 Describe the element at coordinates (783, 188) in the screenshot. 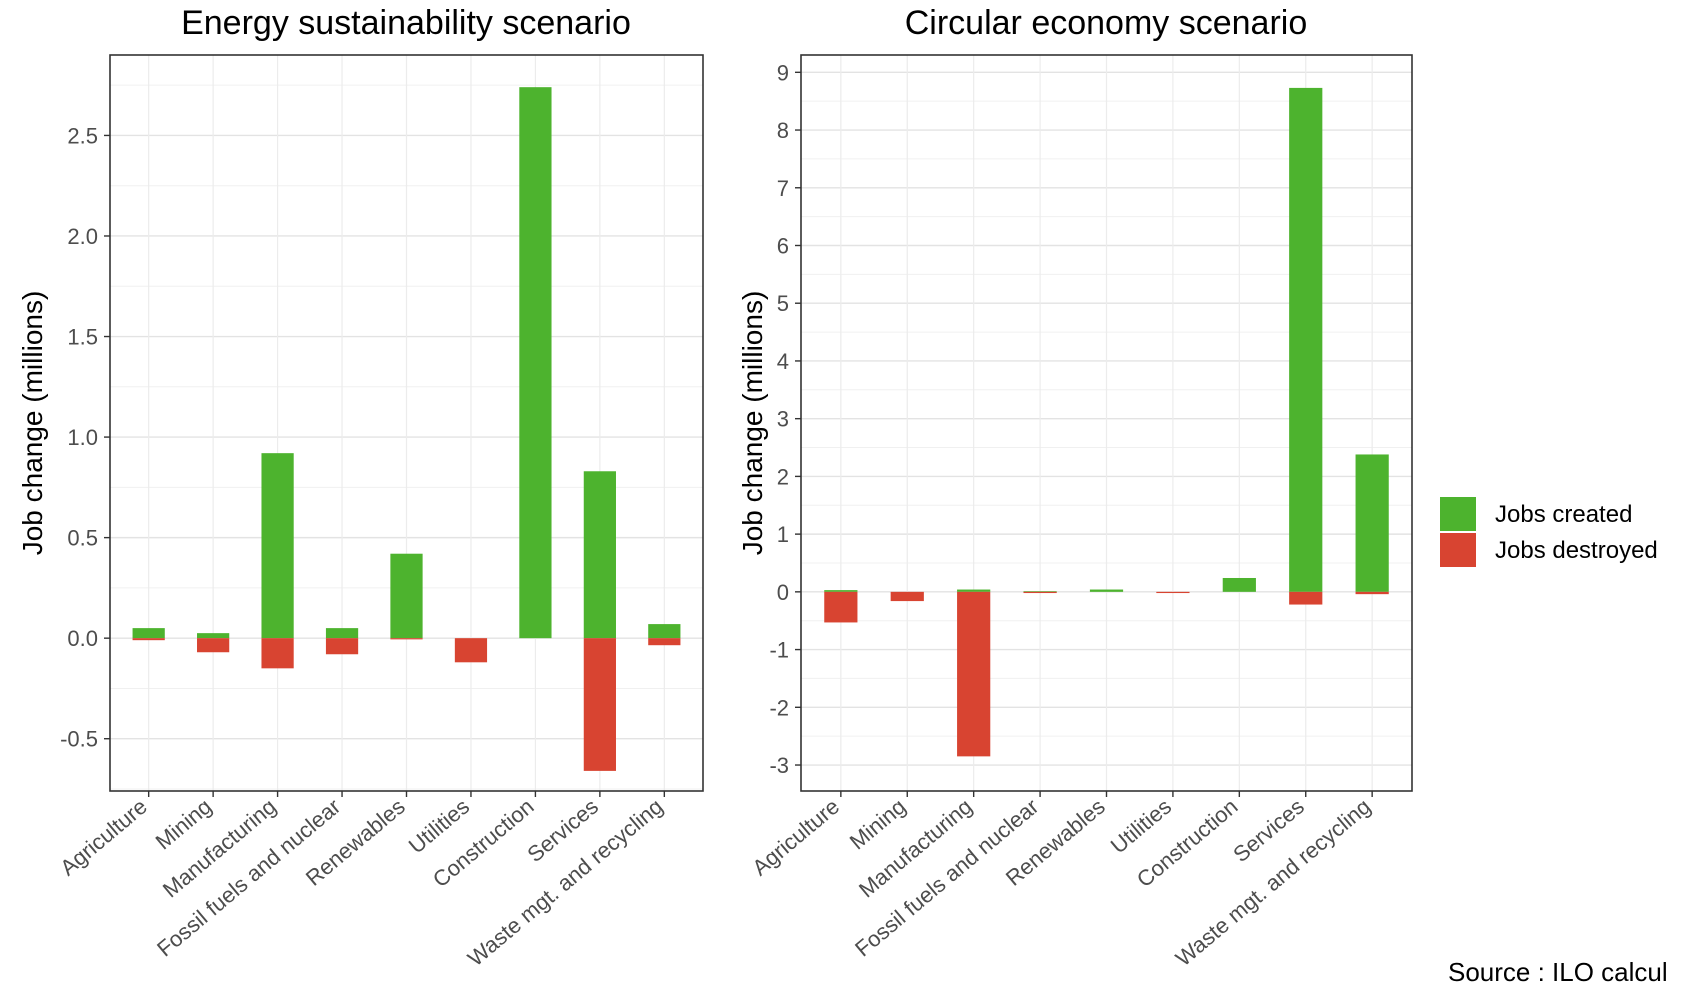

I see `y-tick-label: 7` at that location.